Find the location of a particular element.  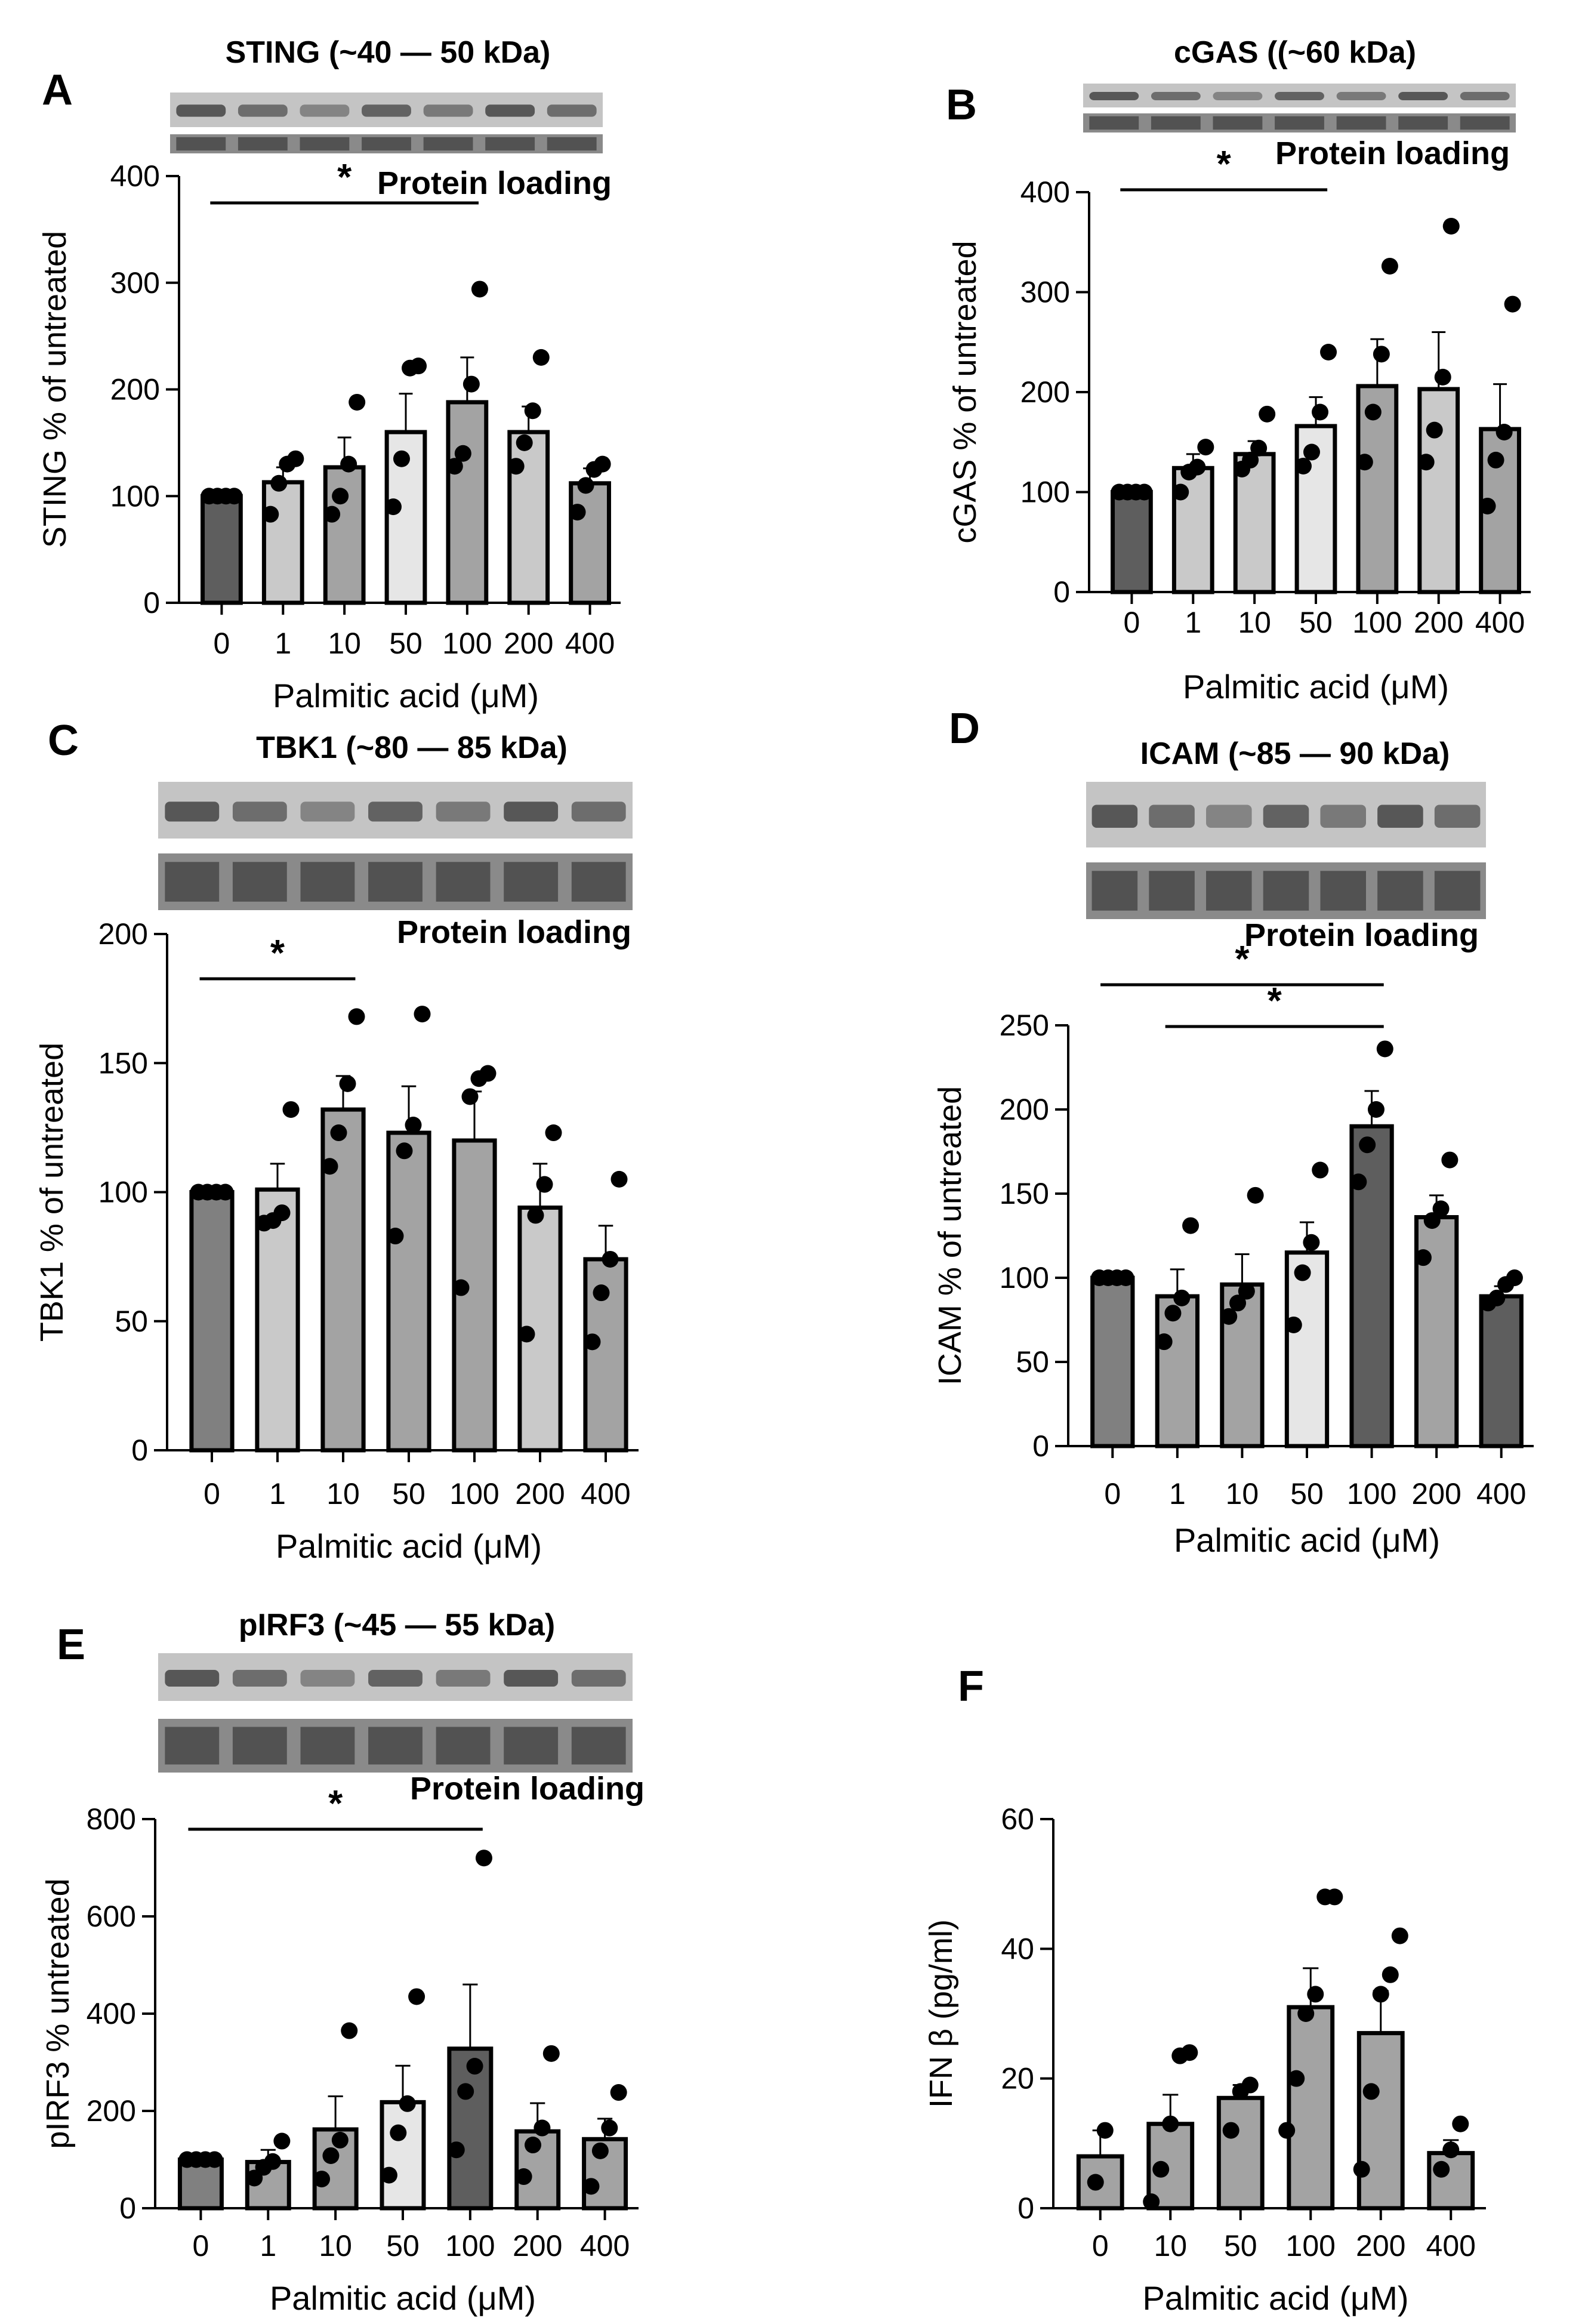

x-tick-label: 200 is located at coordinates (1380, 2246).